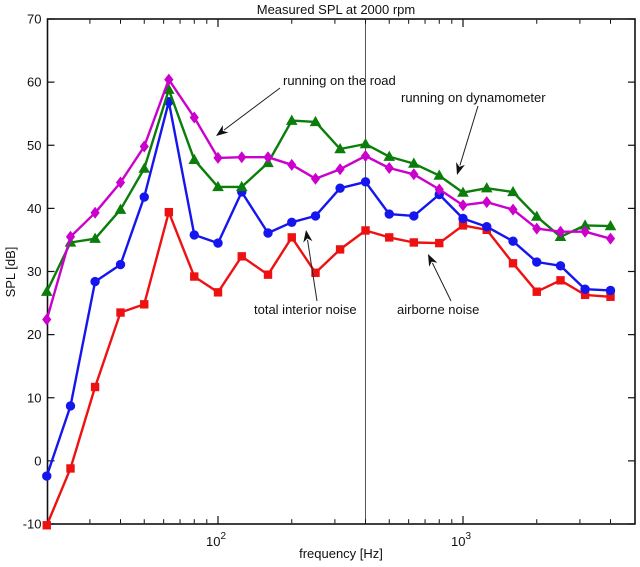 The width and height of the screenshot is (640, 567). What do you see at coordinates (34, 82) in the screenshot?
I see `y-tick-label: 60` at bounding box center [34, 82].